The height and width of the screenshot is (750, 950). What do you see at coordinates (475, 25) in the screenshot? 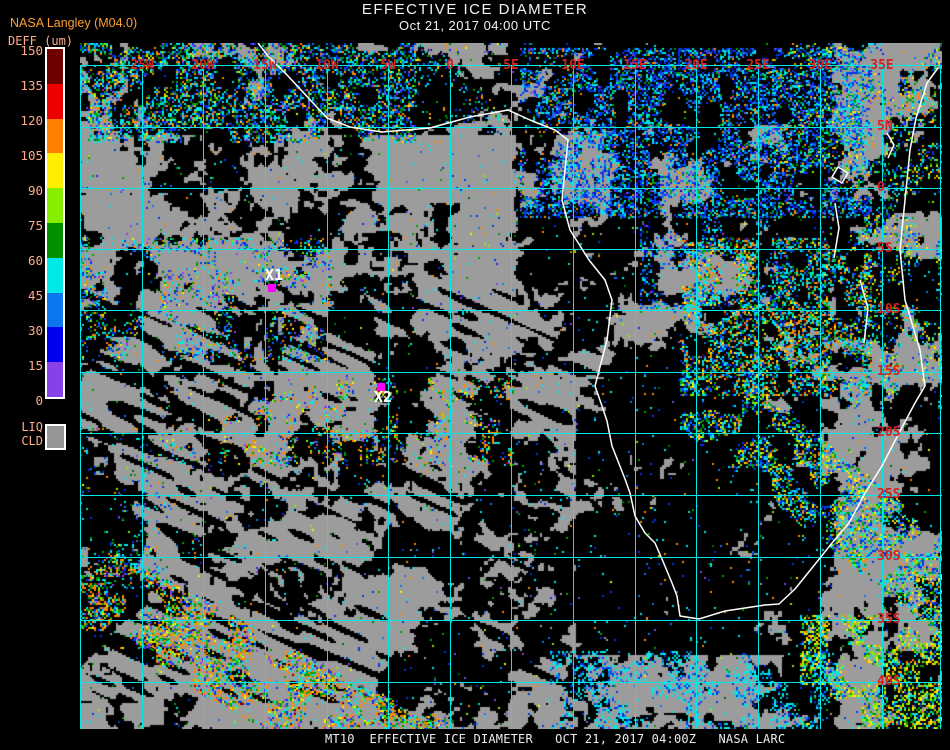
I see `timestamp: Oct 21, 2017 04:00 UTC` at bounding box center [475, 25].